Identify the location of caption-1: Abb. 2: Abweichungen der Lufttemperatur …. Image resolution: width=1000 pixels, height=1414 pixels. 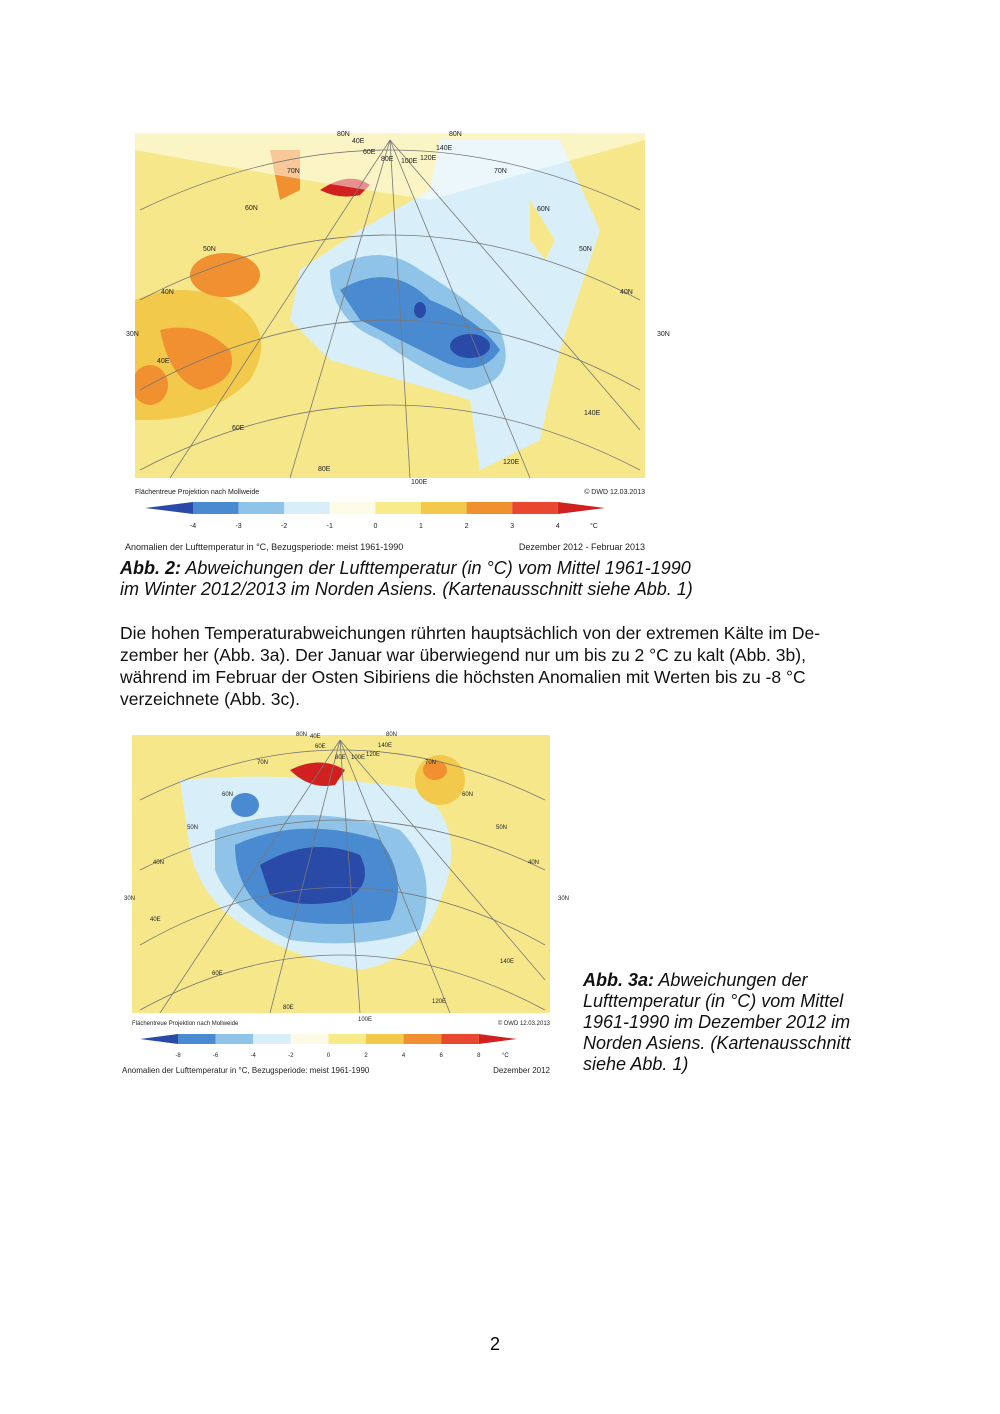
(406, 579).